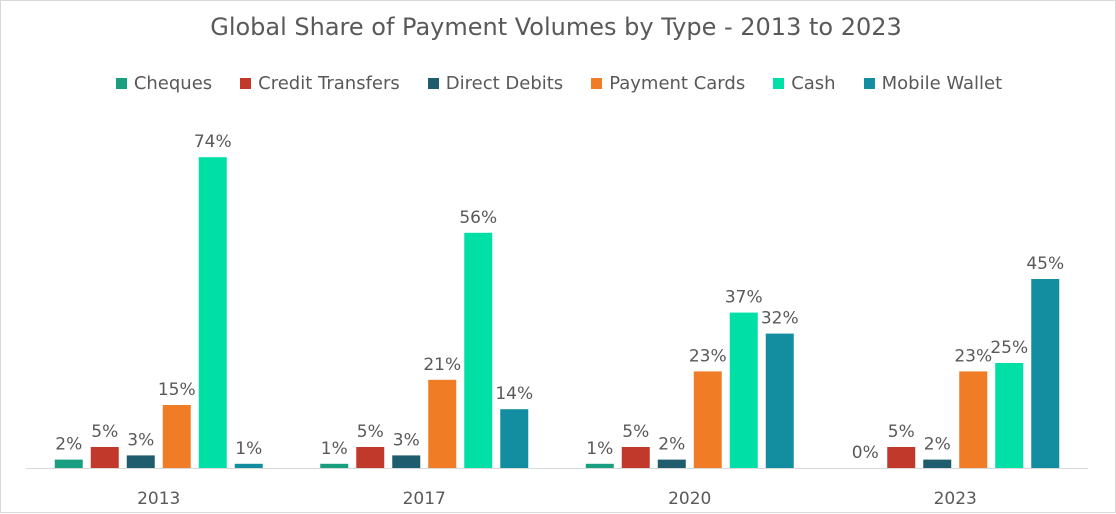 The height and width of the screenshot is (514, 1116). I want to click on bar-credit-transfers-2023, so click(901, 457).